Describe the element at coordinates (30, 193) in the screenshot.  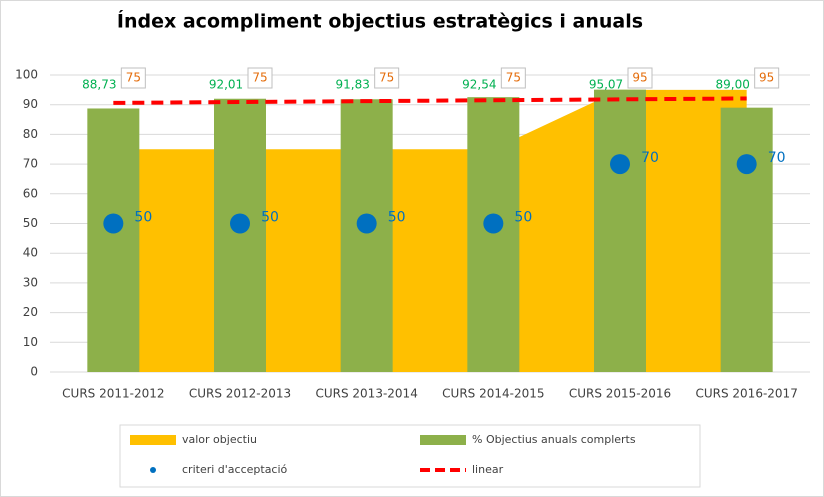
I see `y-tick-label: 60` at that location.